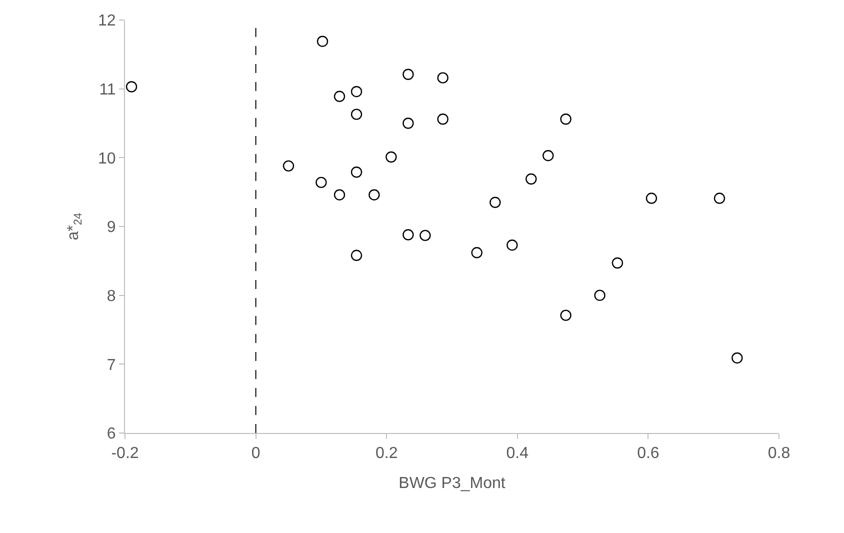  What do you see at coordinates (111, 434) in the screenshot?
I see `y-tick-label: 6` at bounding box center [111, 434].